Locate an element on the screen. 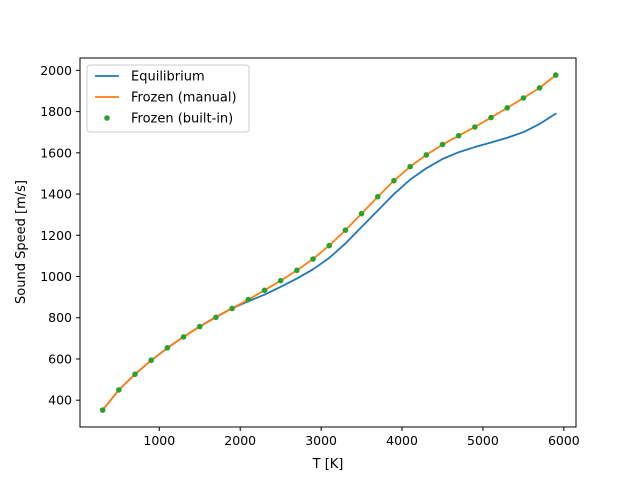 Image resolution: width=640 pixels, height=480 pixels. y-tick-label: 1000 is located at coordinates (56, 276).